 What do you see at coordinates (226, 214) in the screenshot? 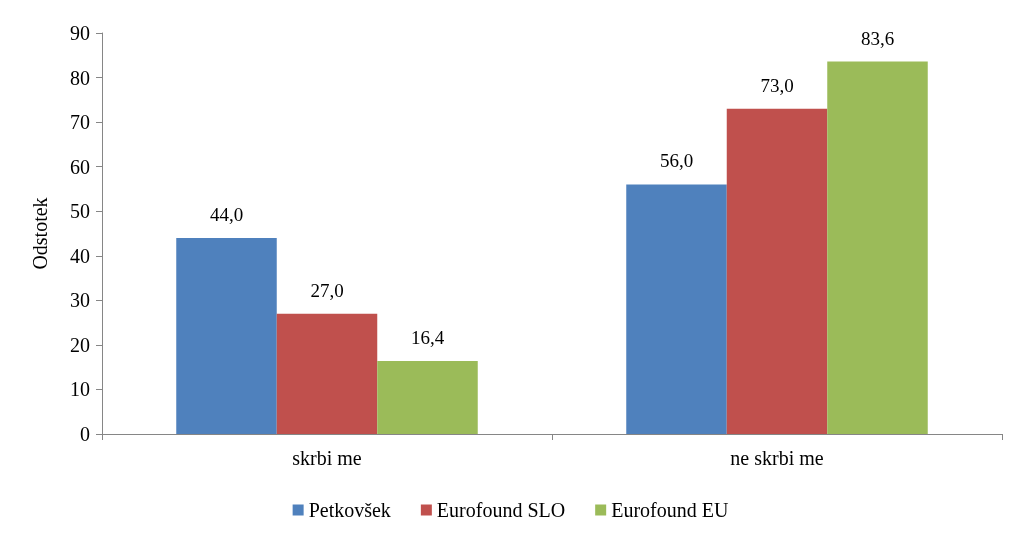
I see `data-label: 44,0` at bounding box center [226, 214].